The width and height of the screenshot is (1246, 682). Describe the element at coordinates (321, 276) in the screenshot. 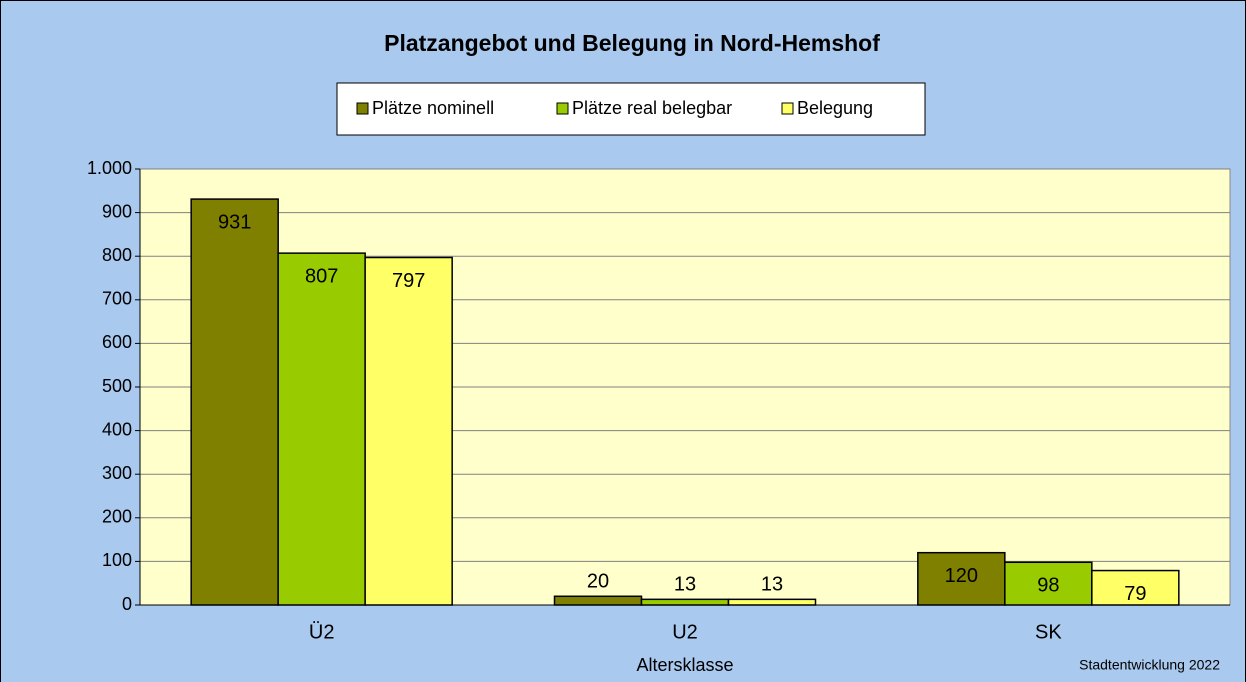

I see `data-label: 807` at that location.